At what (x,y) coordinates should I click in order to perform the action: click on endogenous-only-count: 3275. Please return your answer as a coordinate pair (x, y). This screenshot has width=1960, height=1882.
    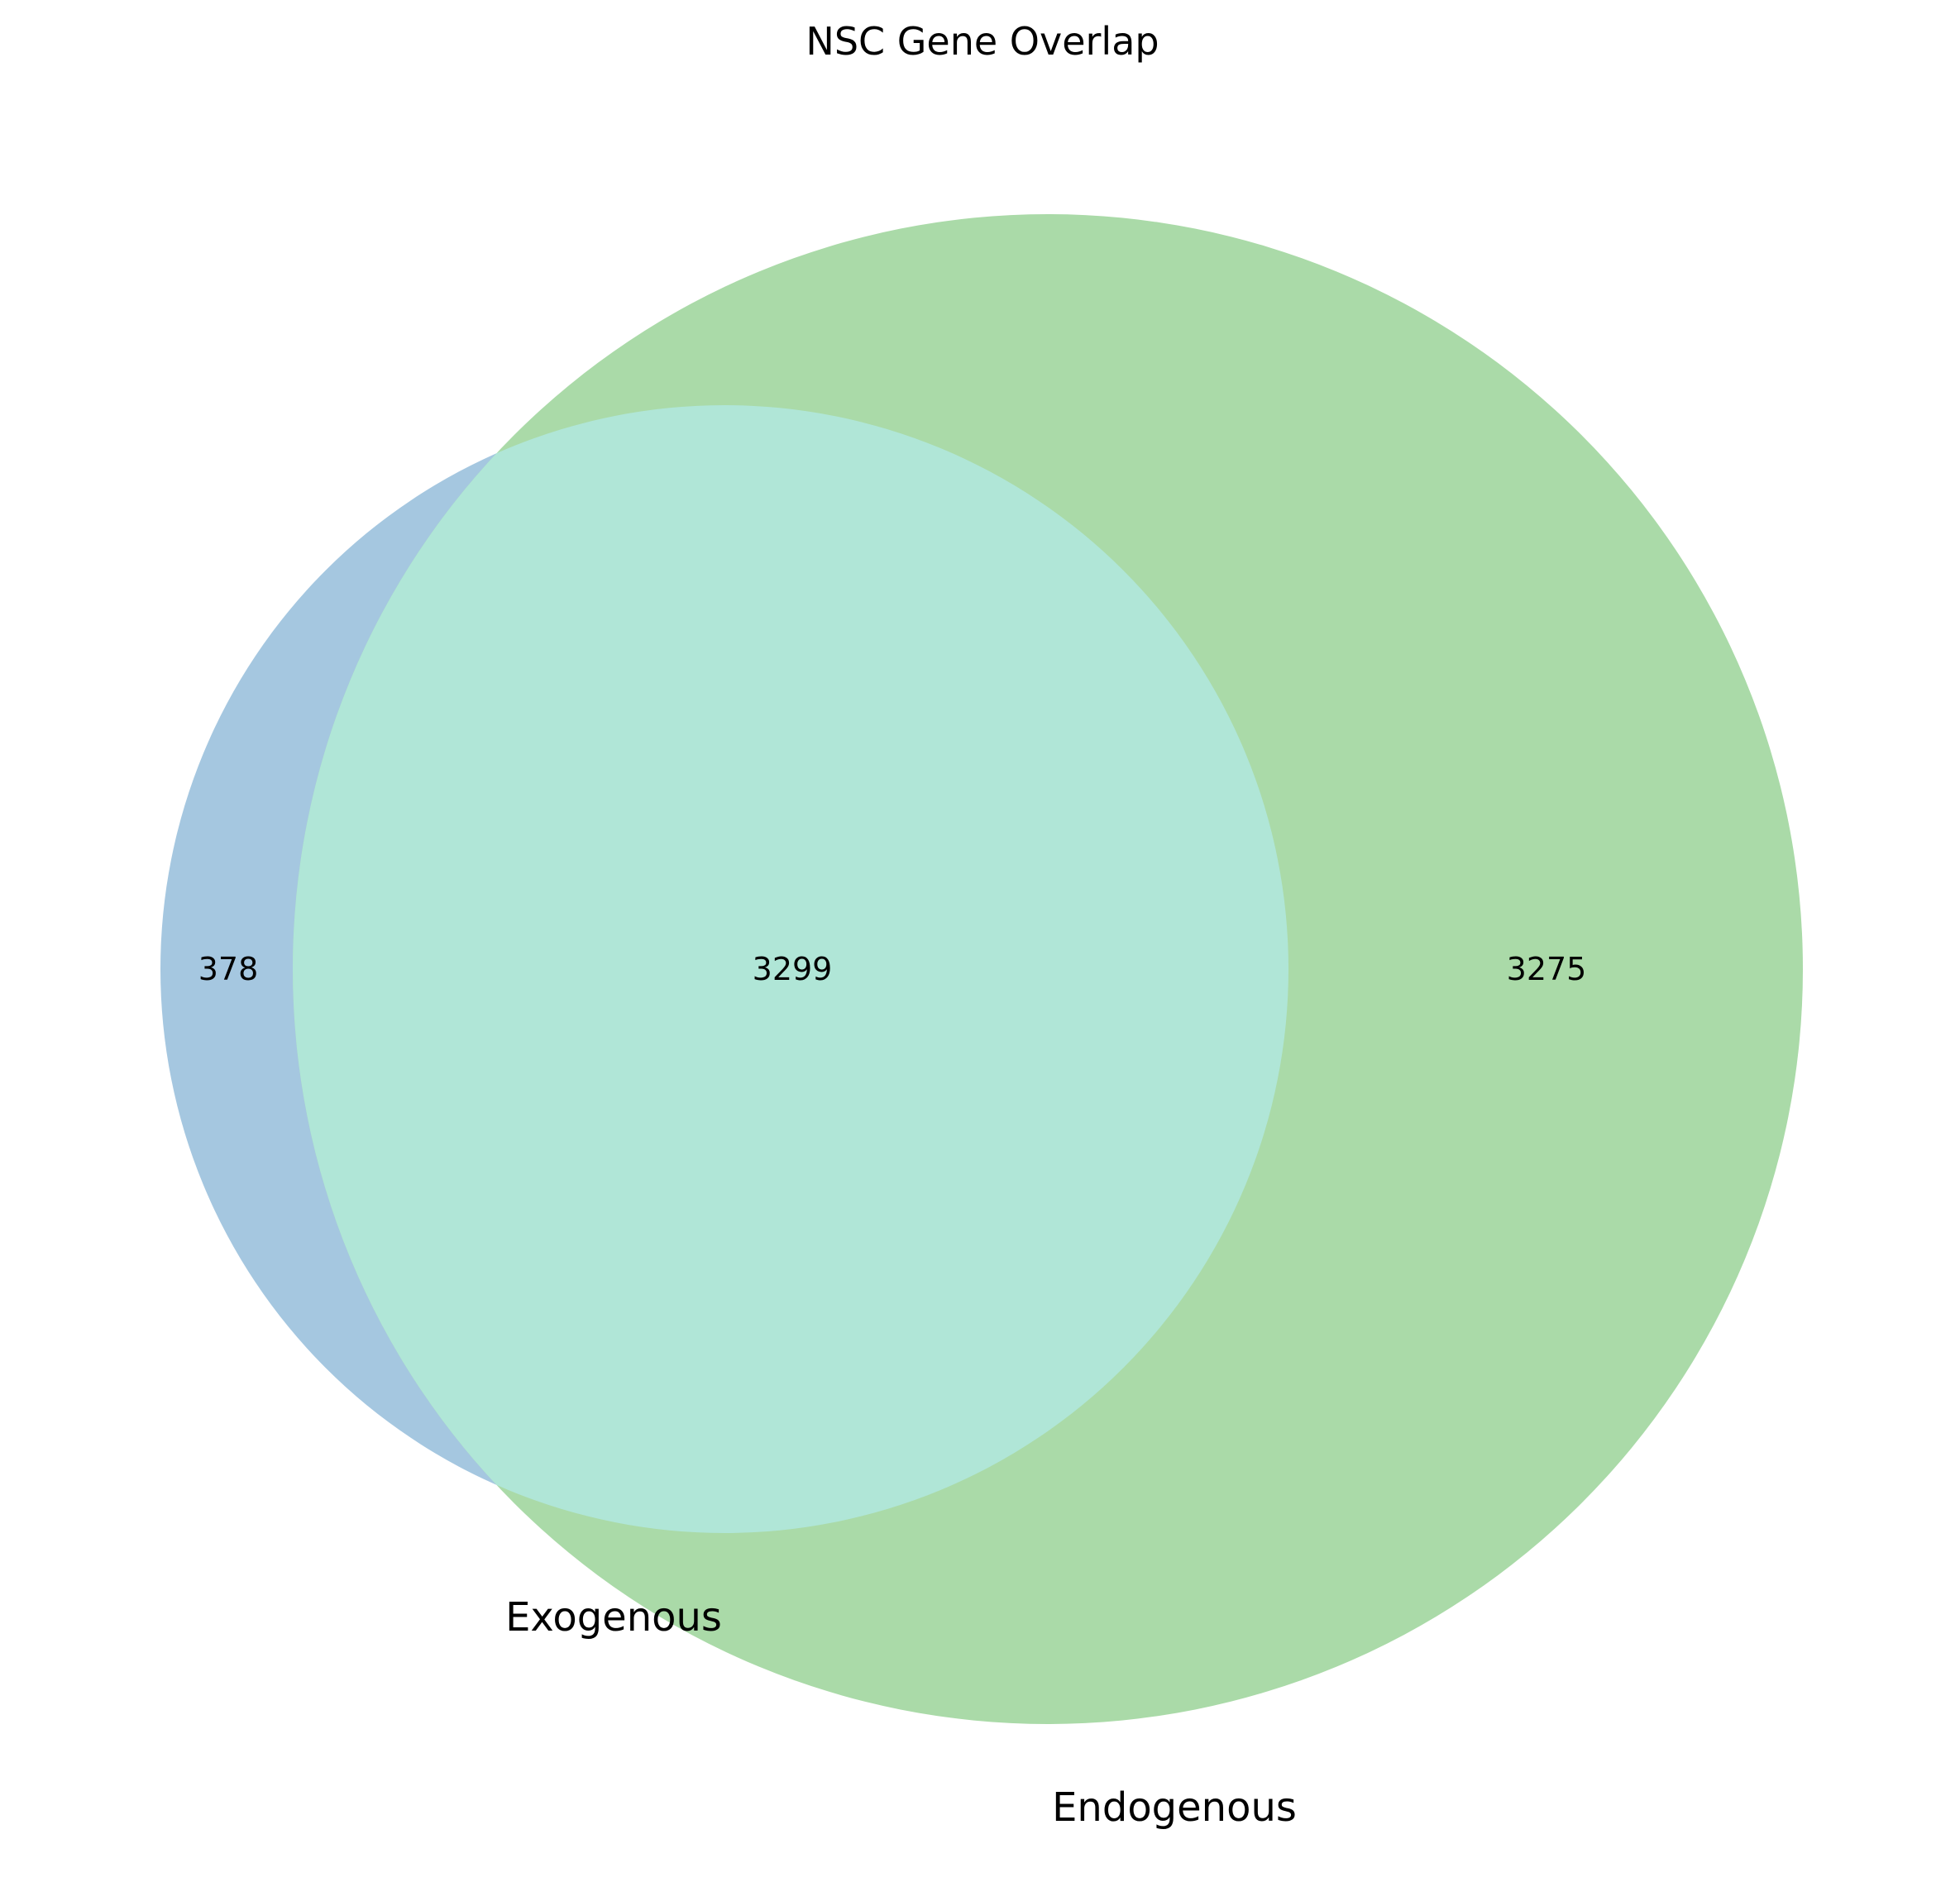
    Looking at the image, I should click on (1547, 969).